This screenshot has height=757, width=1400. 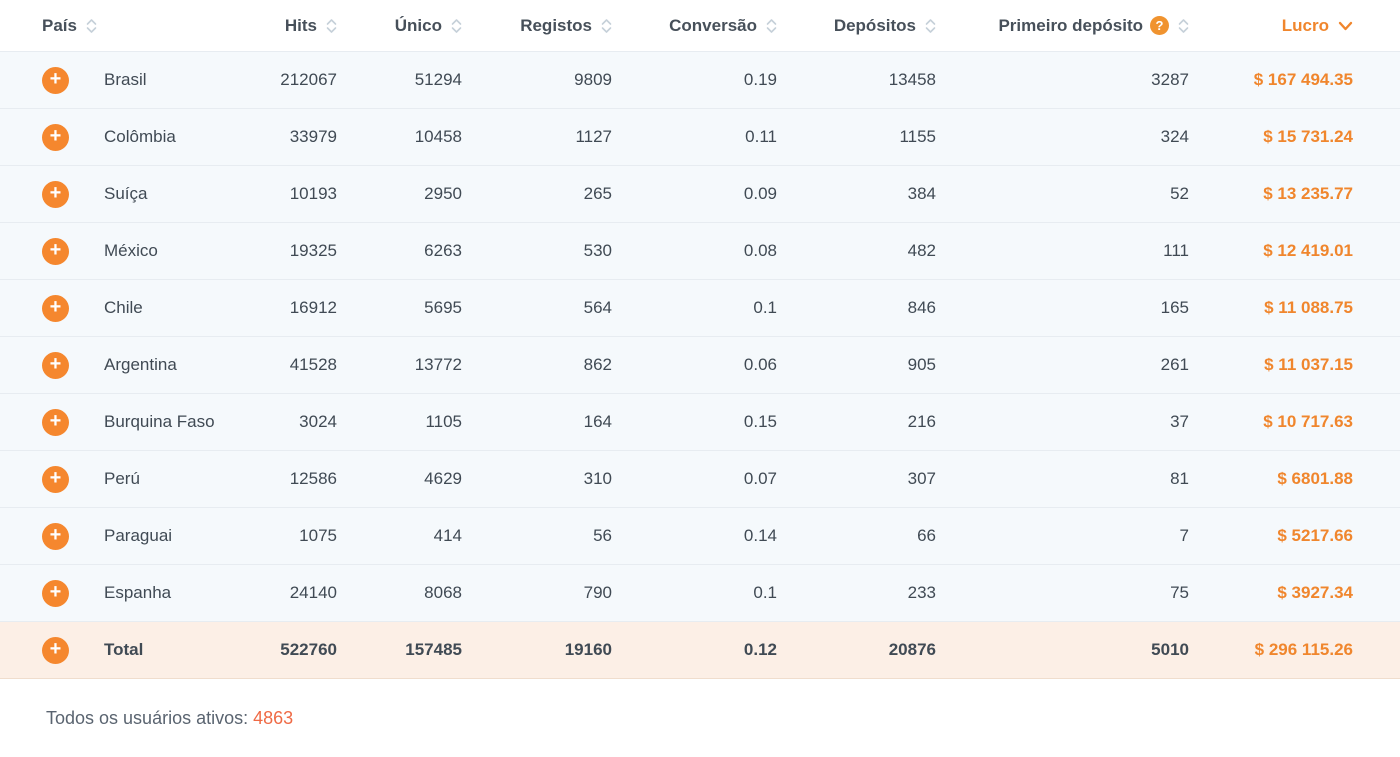 What do you see at coordinates (921, 592) in the screenshot?
I see `depositos-value: 233` at bounding box center [921, 592].